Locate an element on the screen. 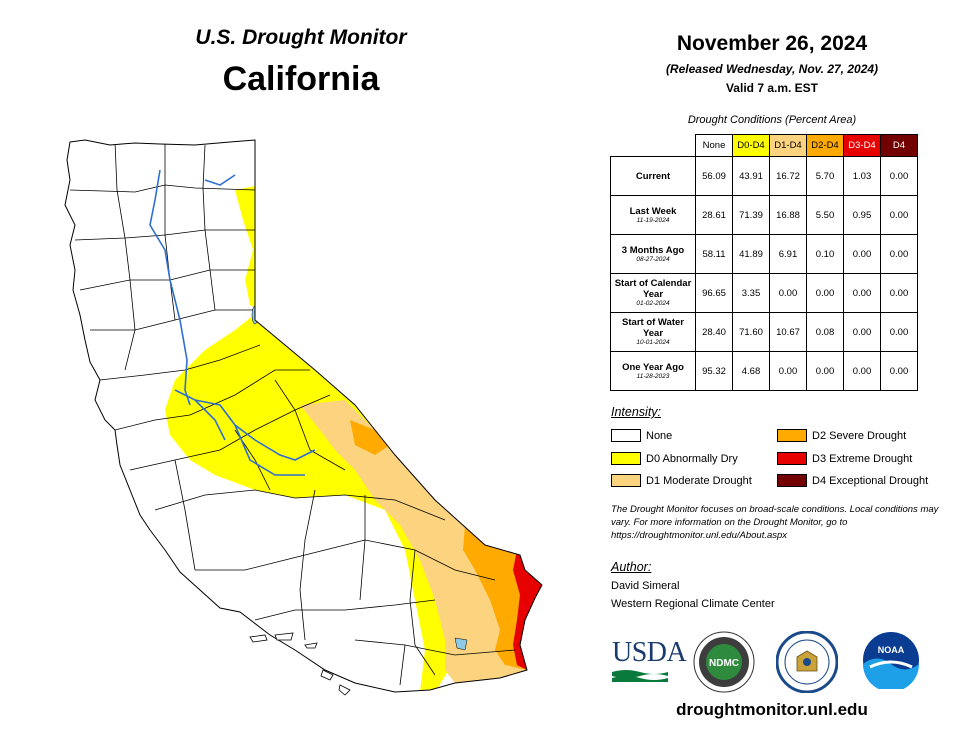  cell: 4.68 is located at coordinates (751, 371).